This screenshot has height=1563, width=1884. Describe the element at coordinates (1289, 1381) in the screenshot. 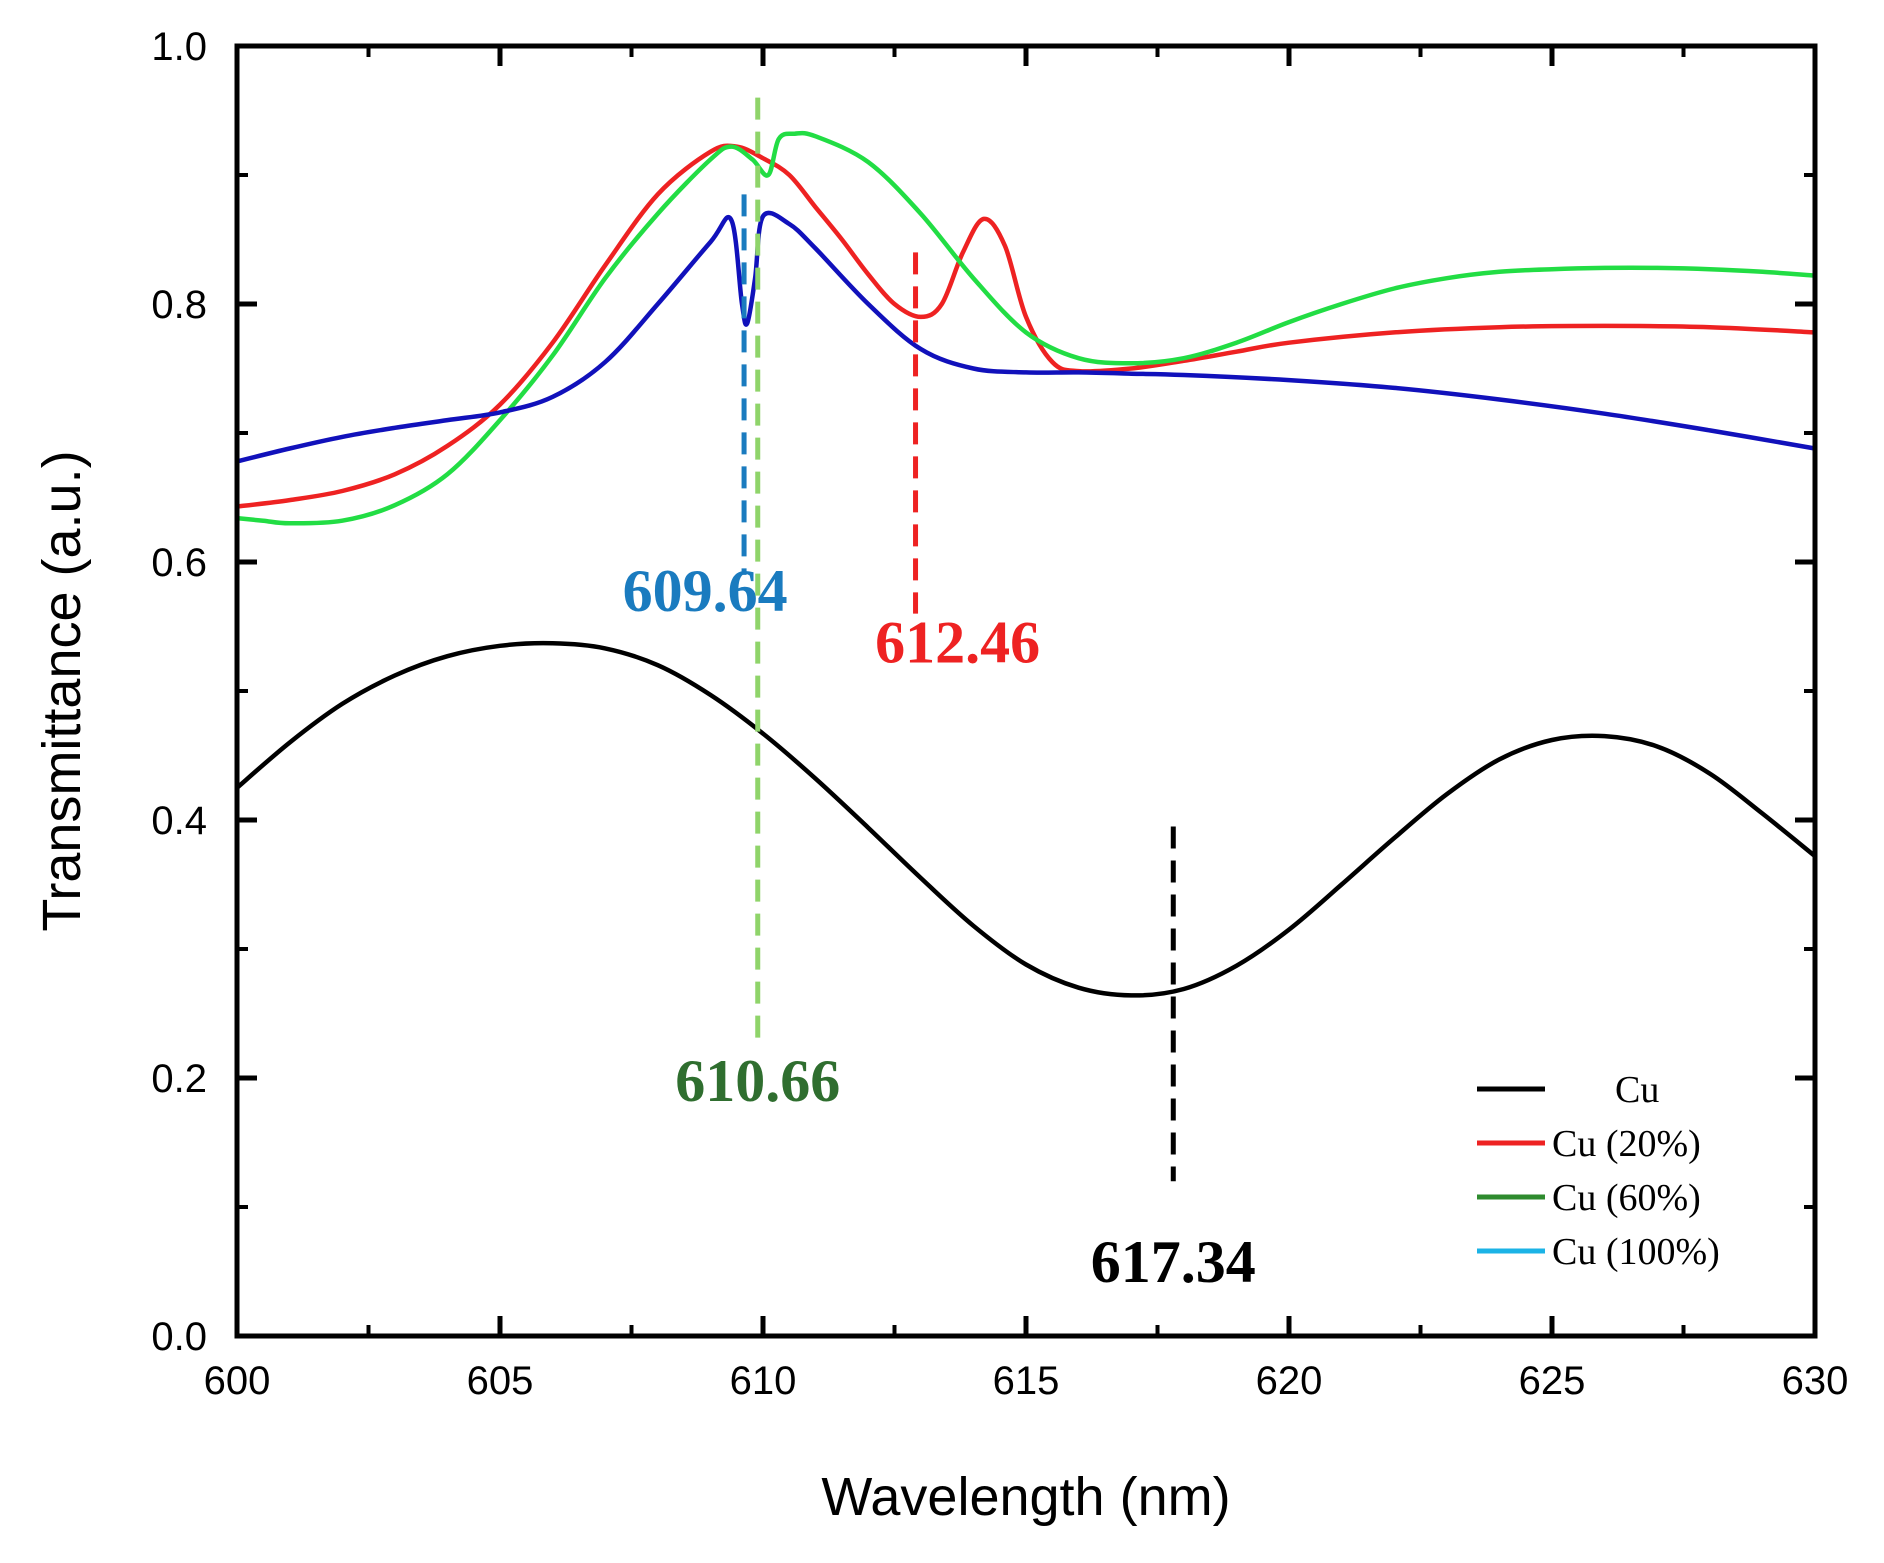

I see `x-tick-label-620: 620` at that location.